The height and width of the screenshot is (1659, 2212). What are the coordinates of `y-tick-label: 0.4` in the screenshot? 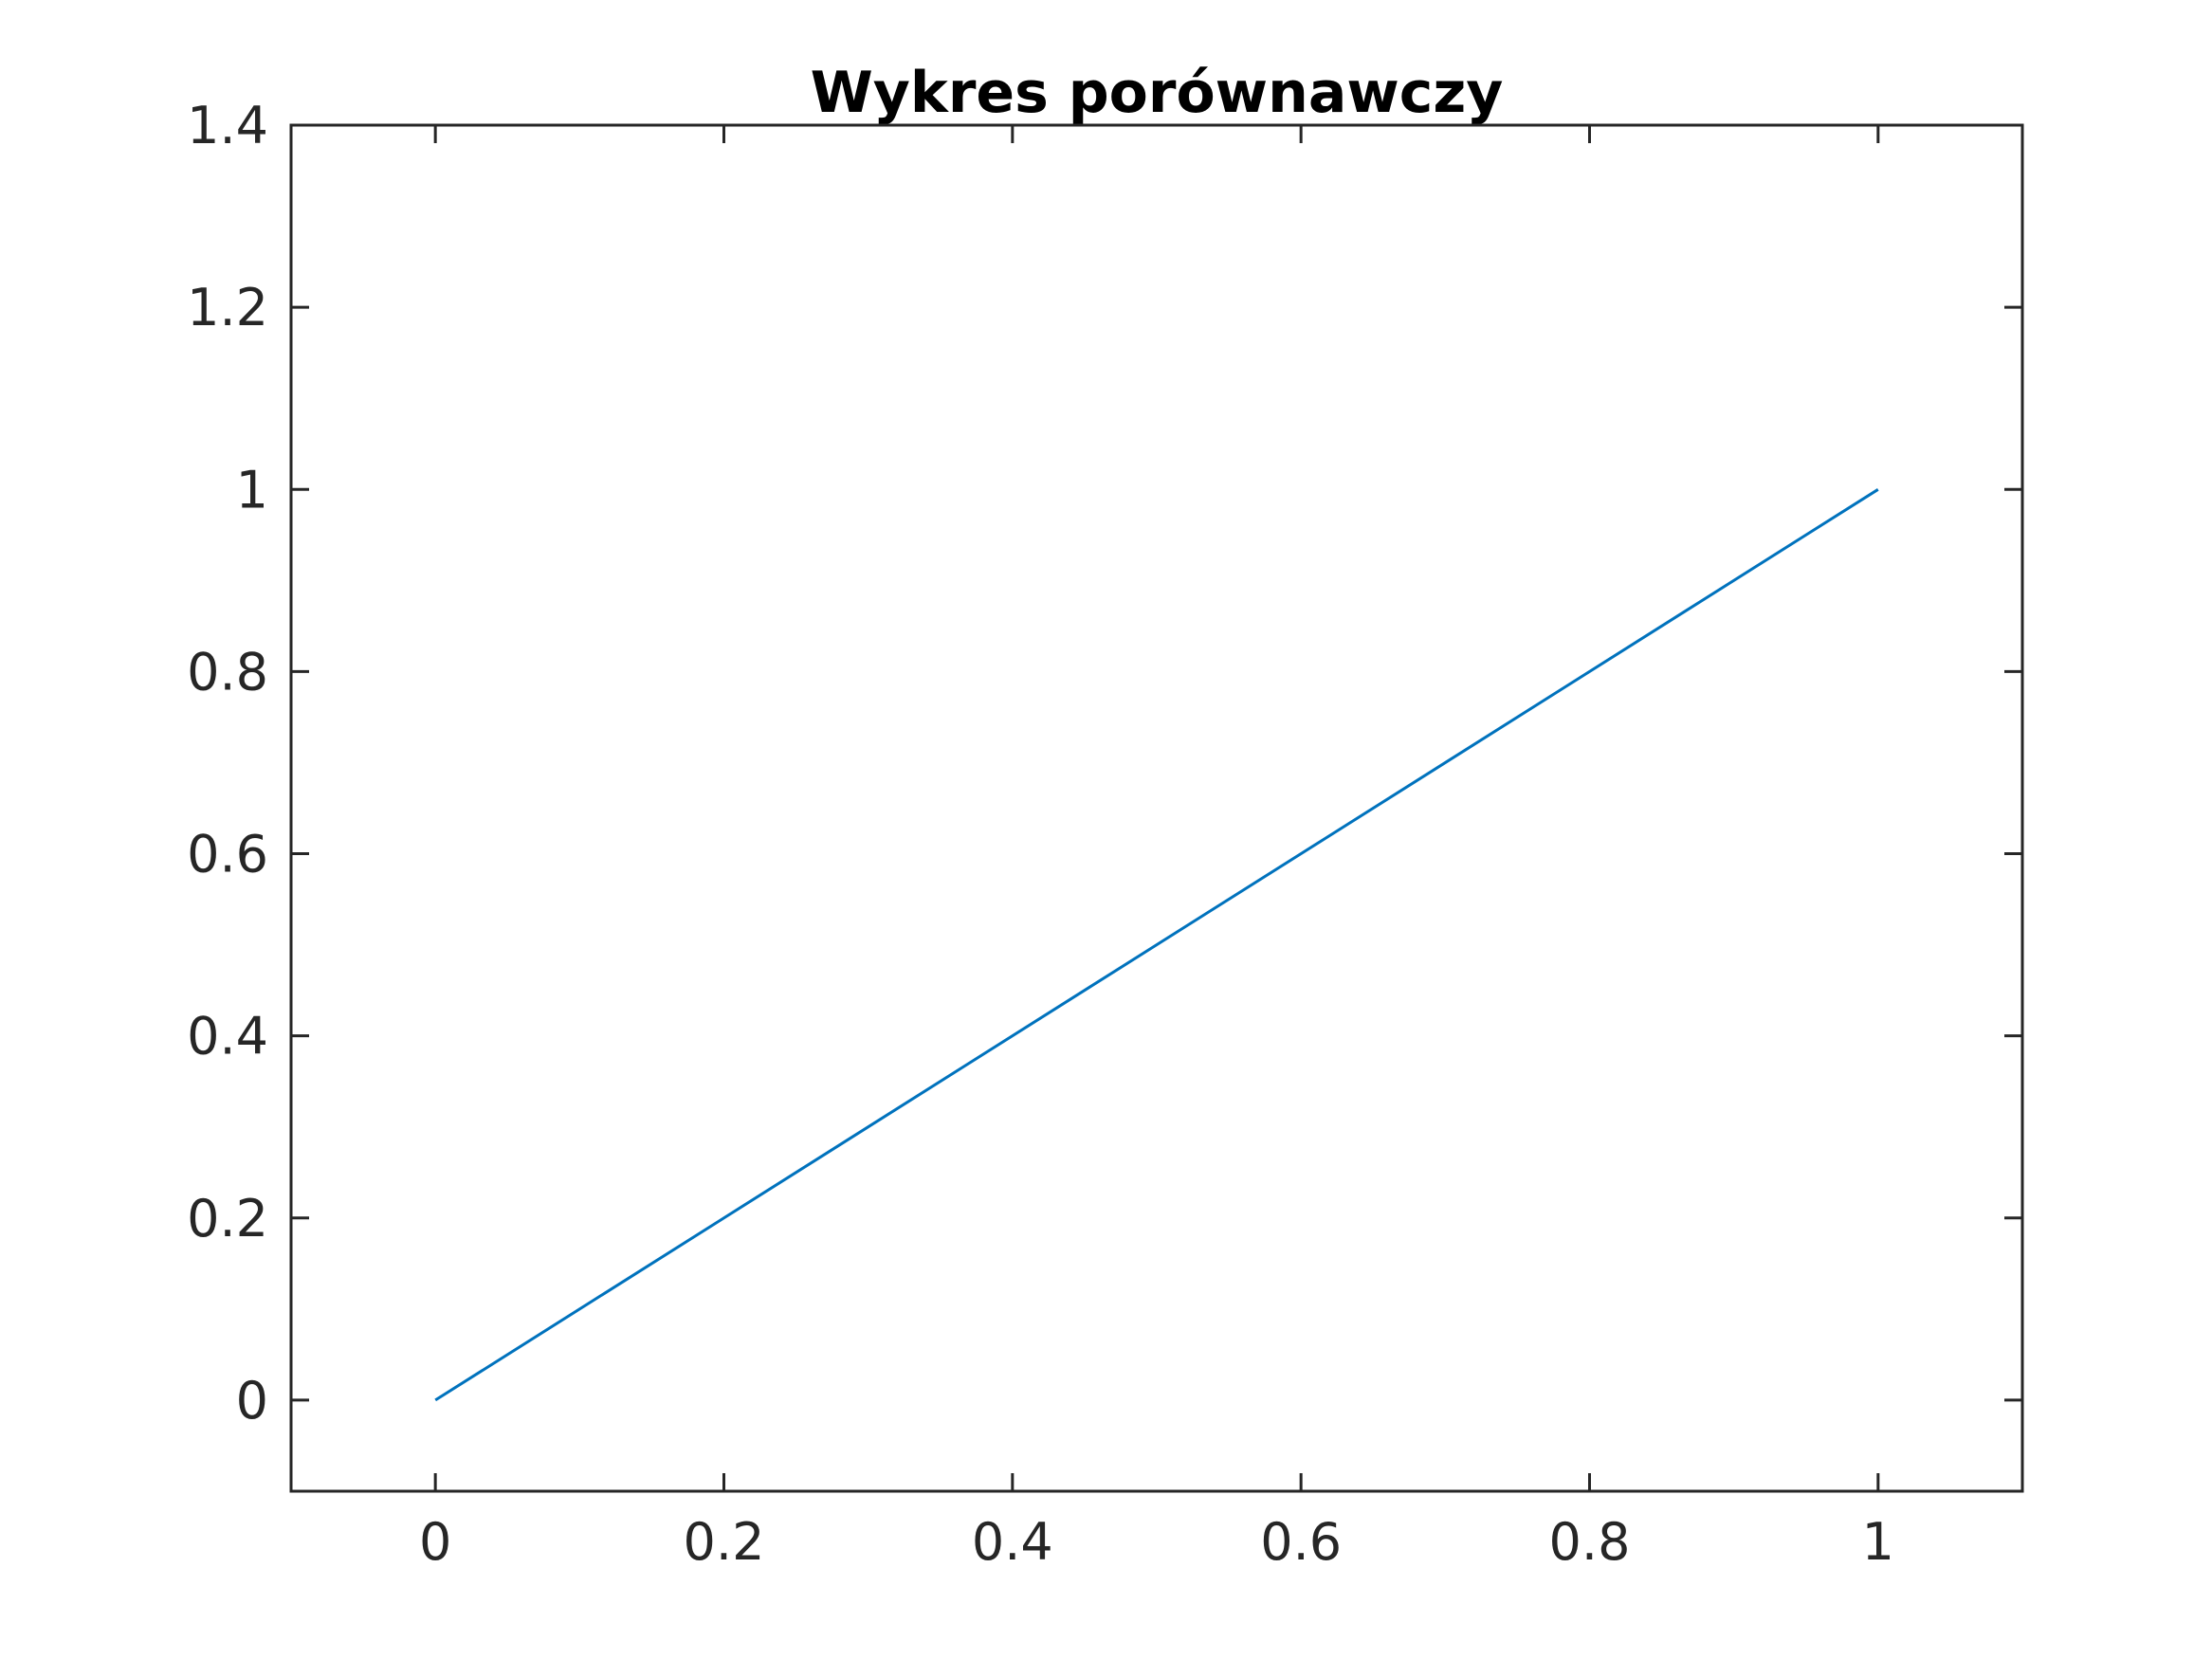 It's located at (227, 1036).